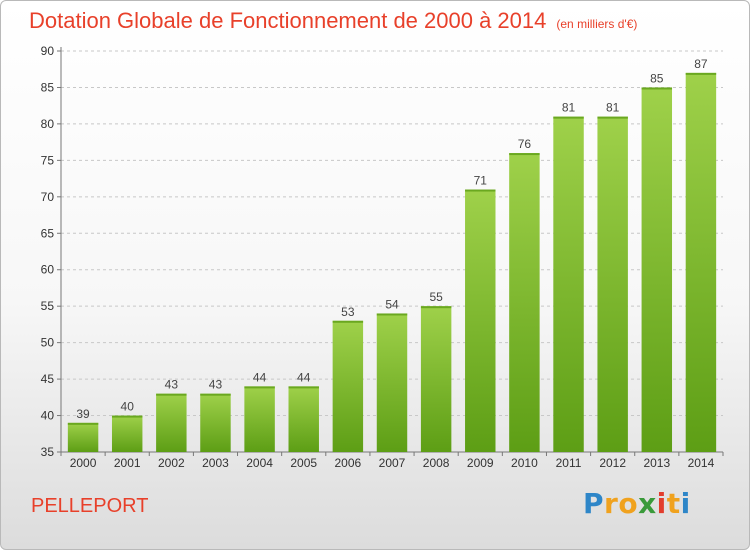 This screenshot has width=750, height=550. Describe the element at coordinates (48, 343) in the screenshot. I see `y-tick-label: 50` at that location.